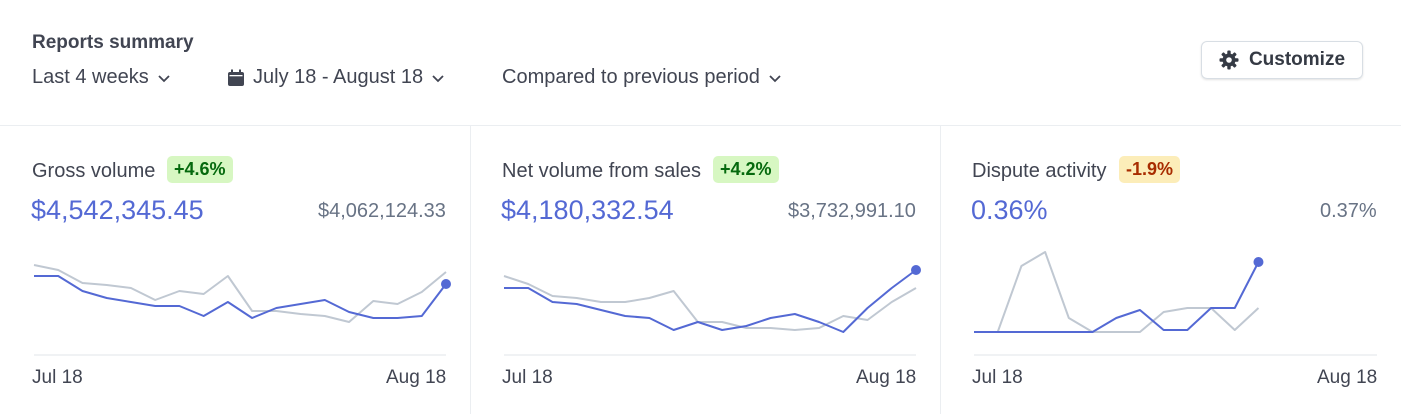 Image resolution: width=1401 pixels, height=414 pixels. Describe the element at coordinates (852, 211) in the screenshot. I see `previous-value: $3,732,991.10` at that location.